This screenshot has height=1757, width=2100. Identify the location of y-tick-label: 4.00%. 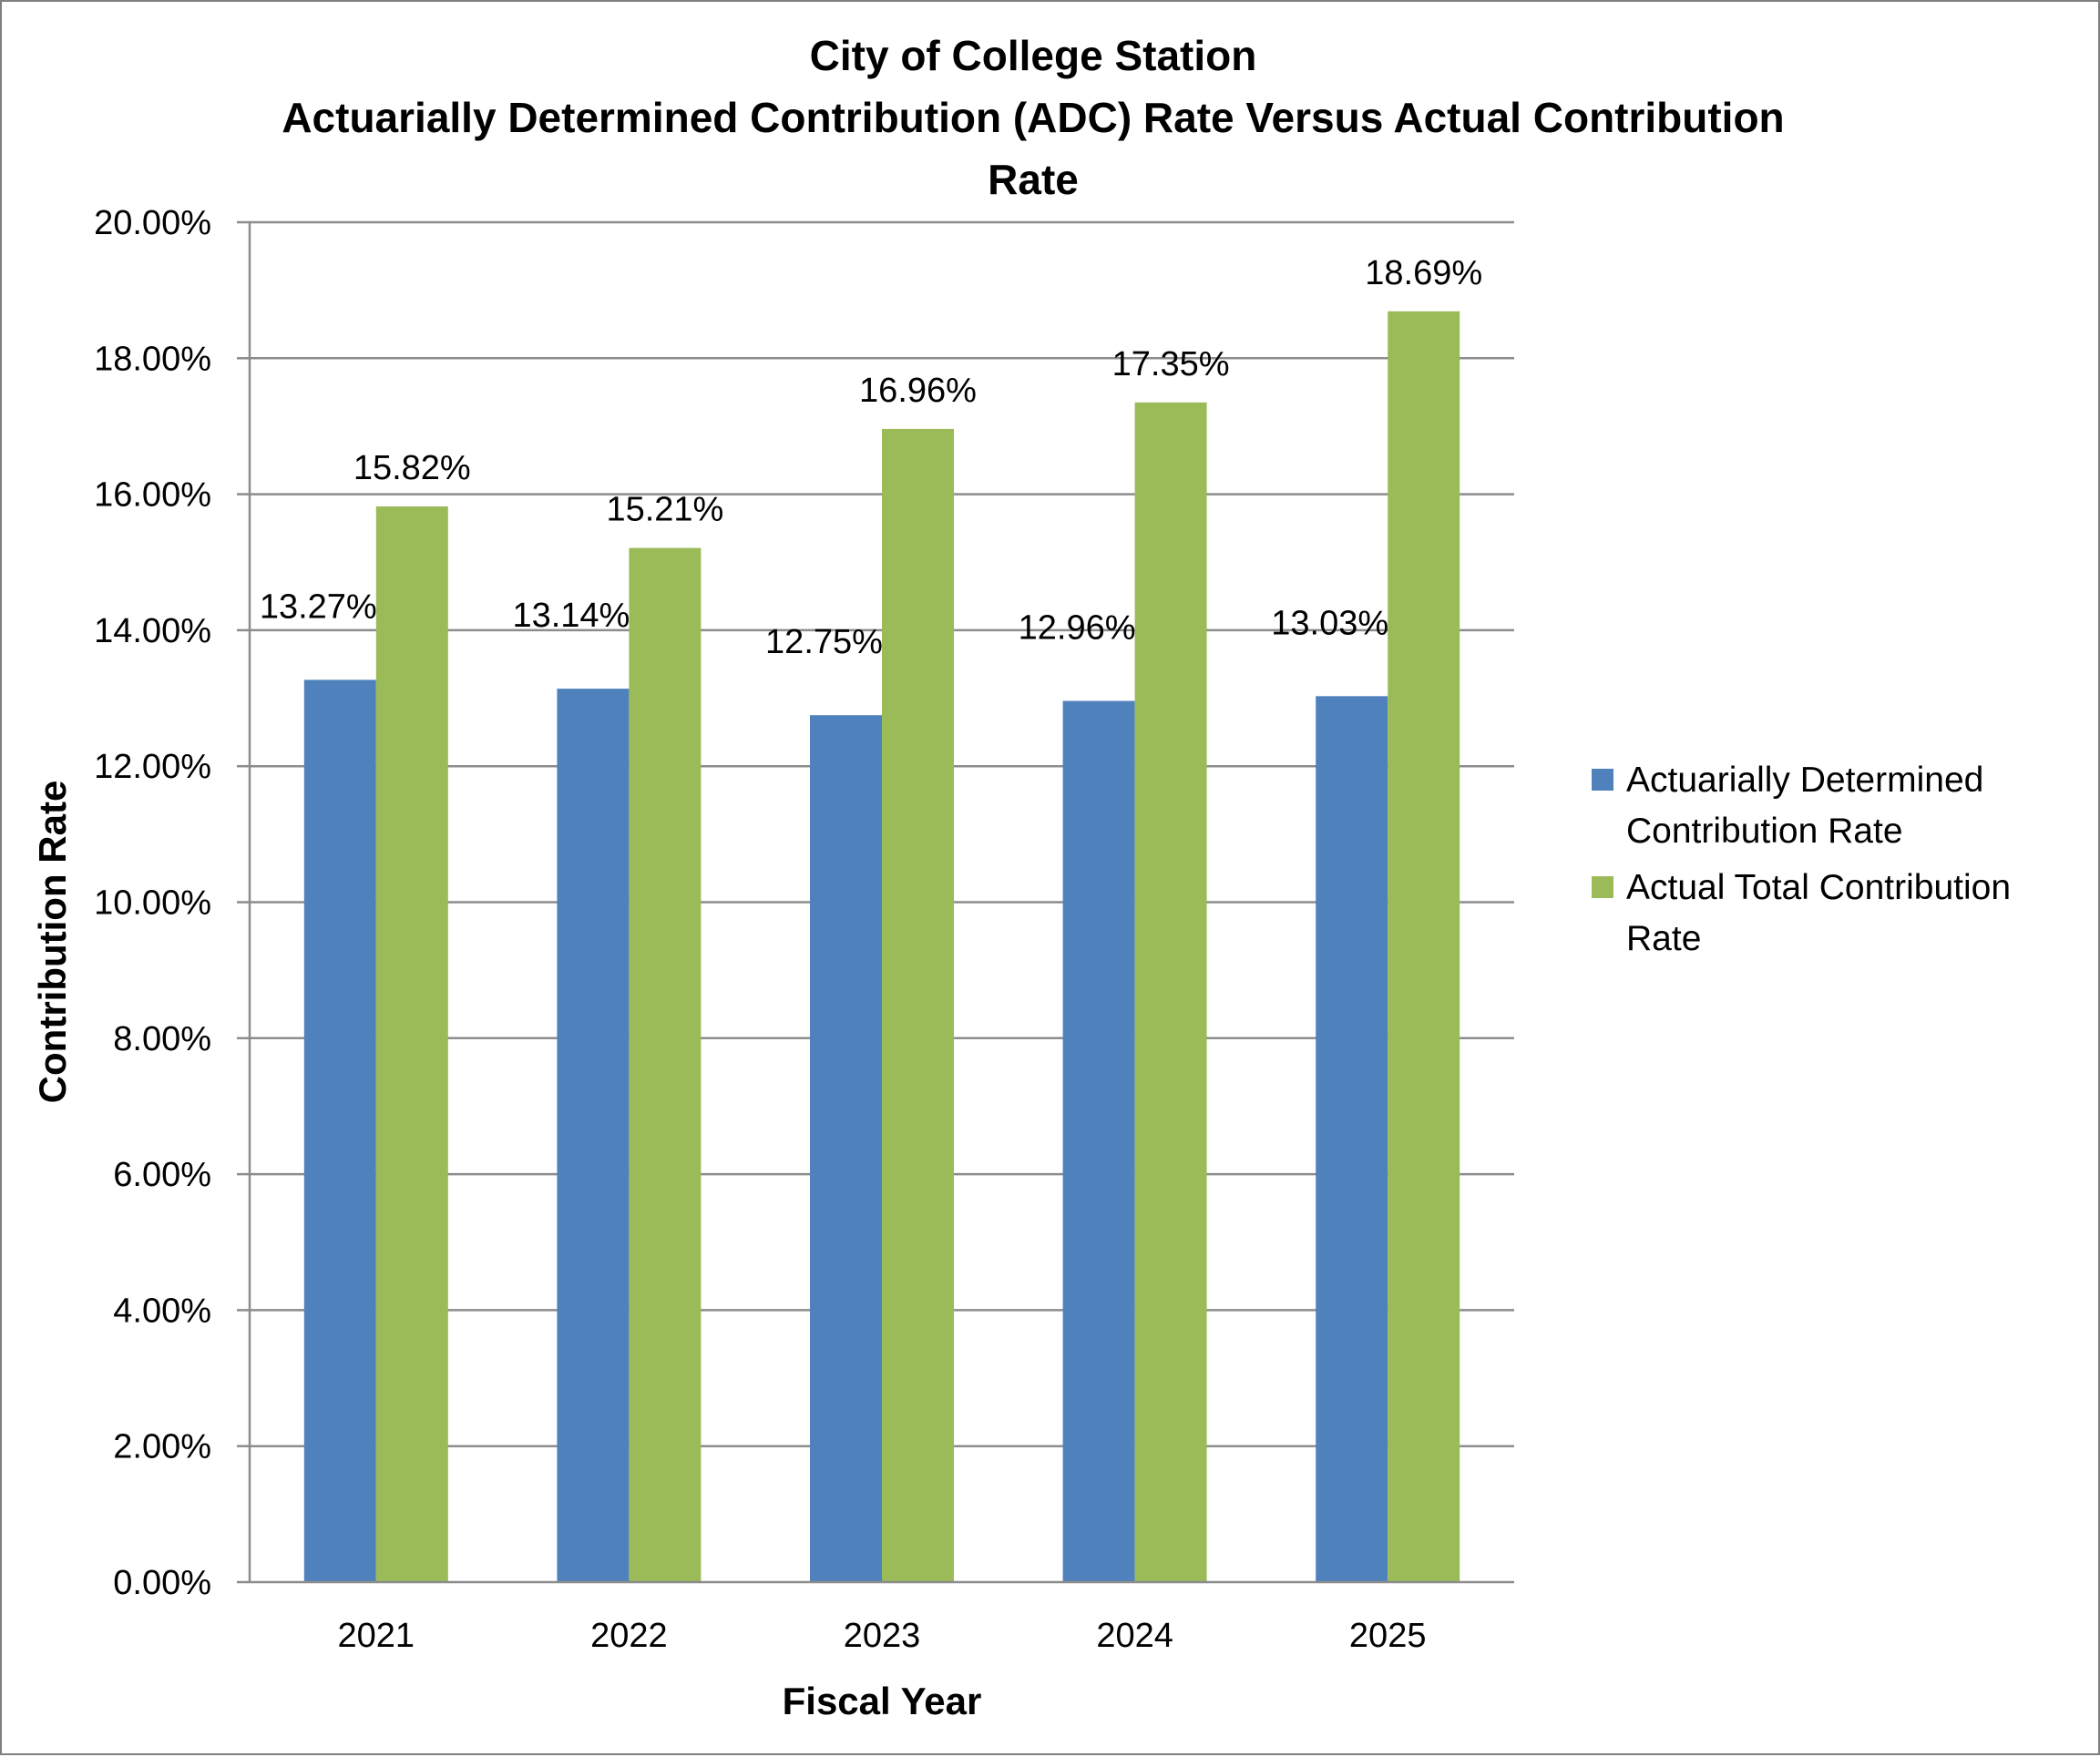
(162, 1311).